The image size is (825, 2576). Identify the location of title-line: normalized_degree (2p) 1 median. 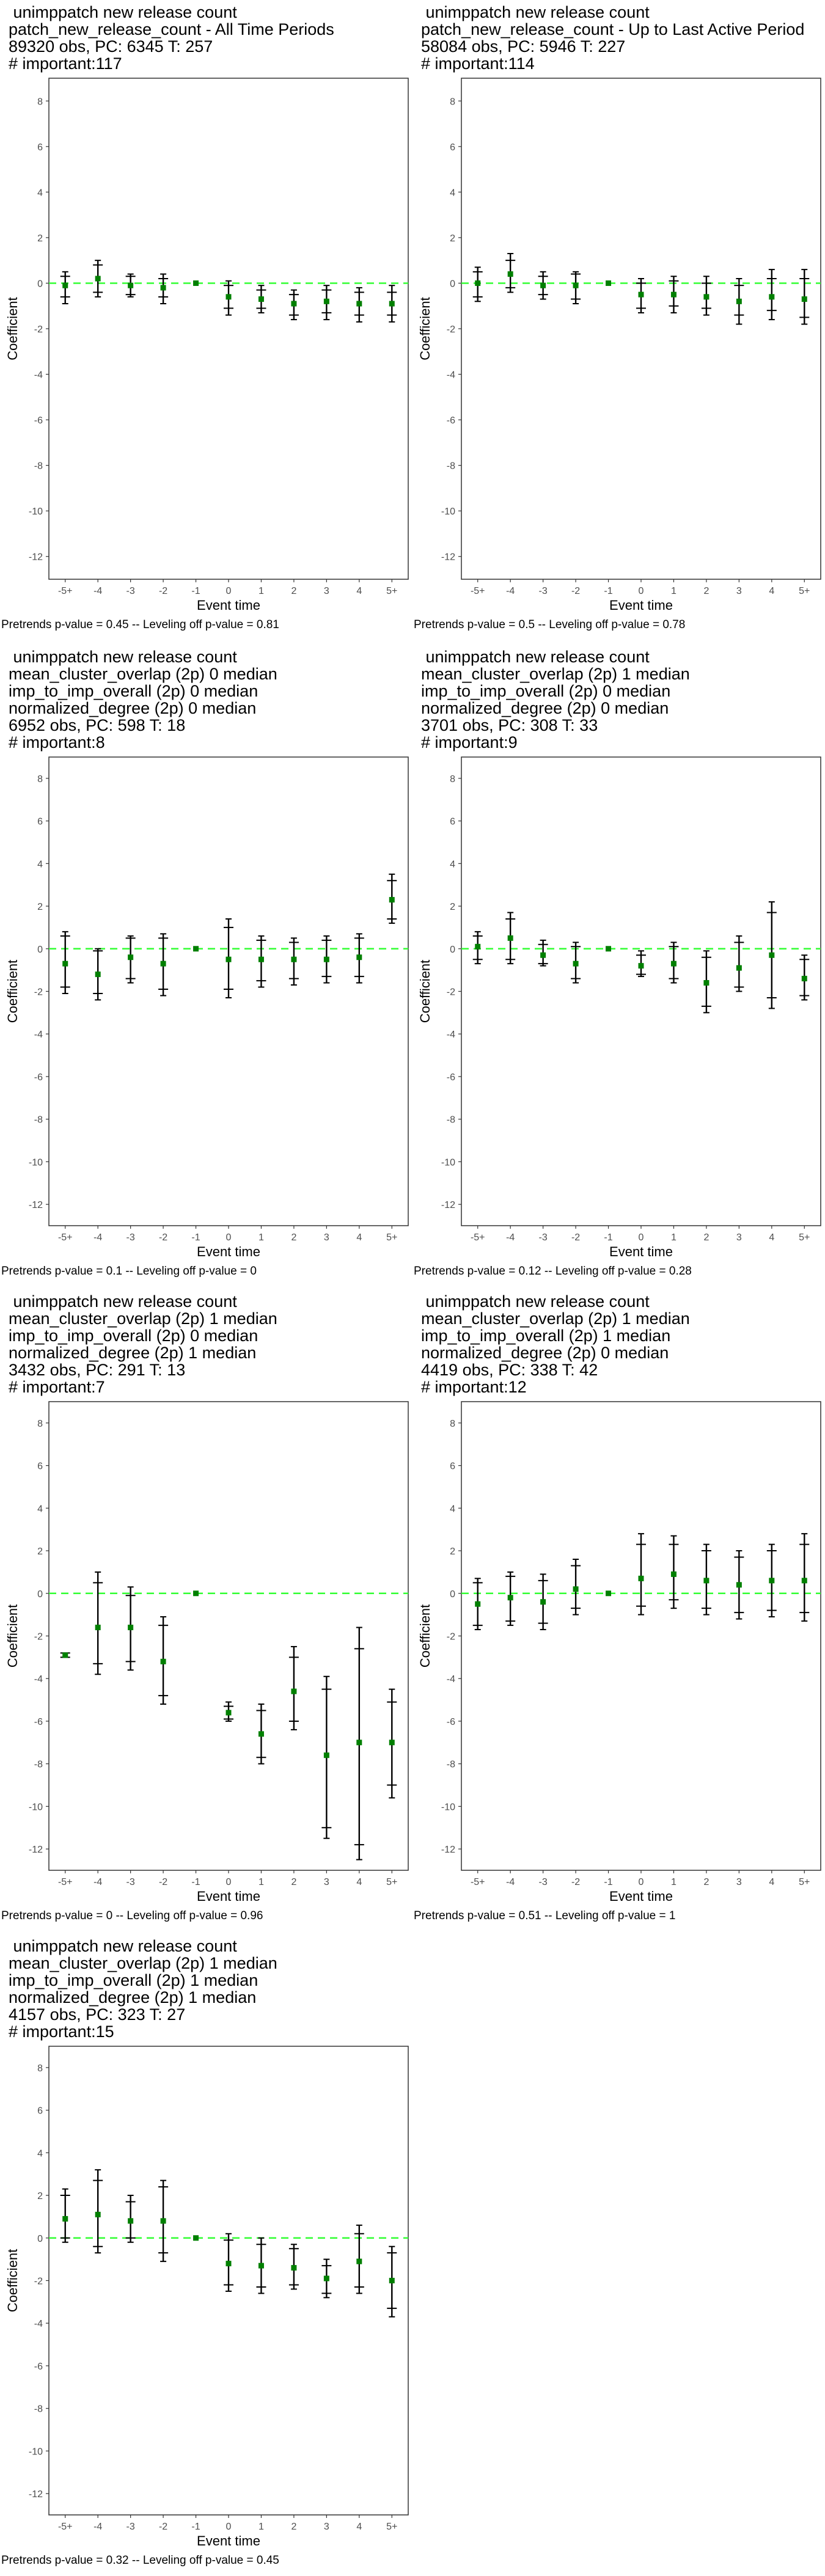
(133, 1353).